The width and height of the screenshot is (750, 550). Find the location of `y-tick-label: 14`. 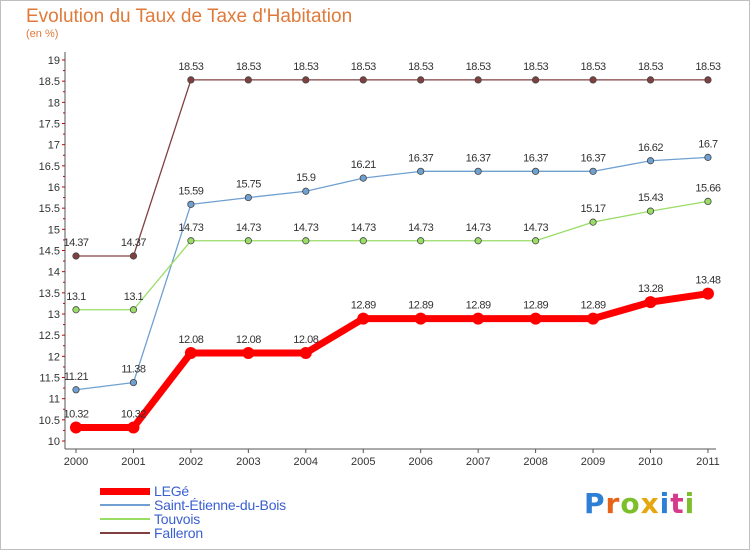

y-tick-label: 14 is located at coordinates (54, 273).